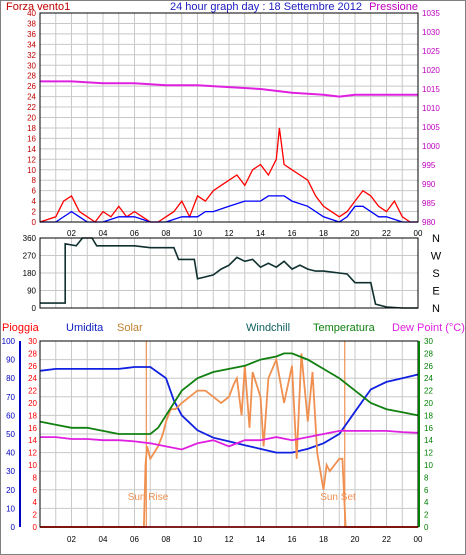  I want to click on pressure-tick-label: 1010, so click(431, 108).